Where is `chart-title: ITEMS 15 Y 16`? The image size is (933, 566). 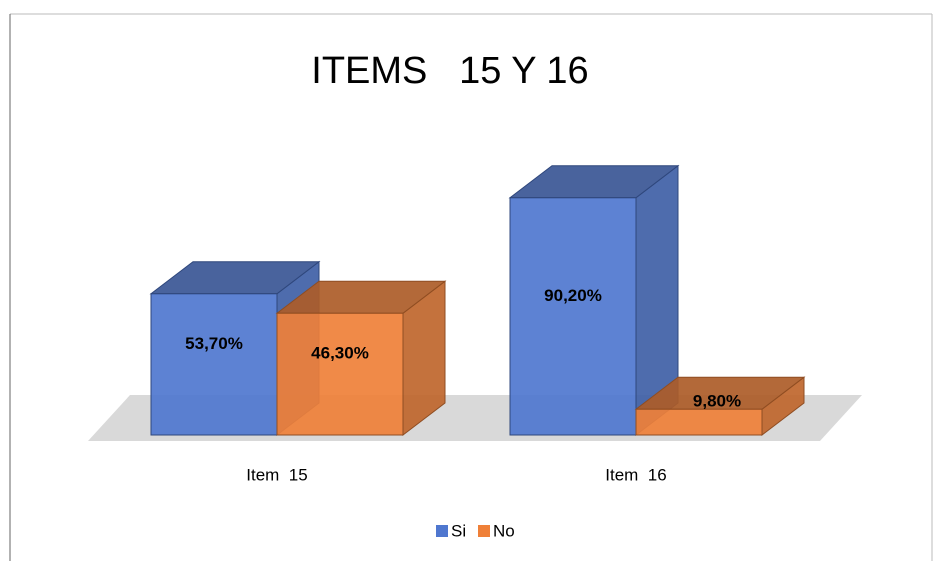
chart-title: ITEMS 15 Y 16 is located at coordinates (449, 71).